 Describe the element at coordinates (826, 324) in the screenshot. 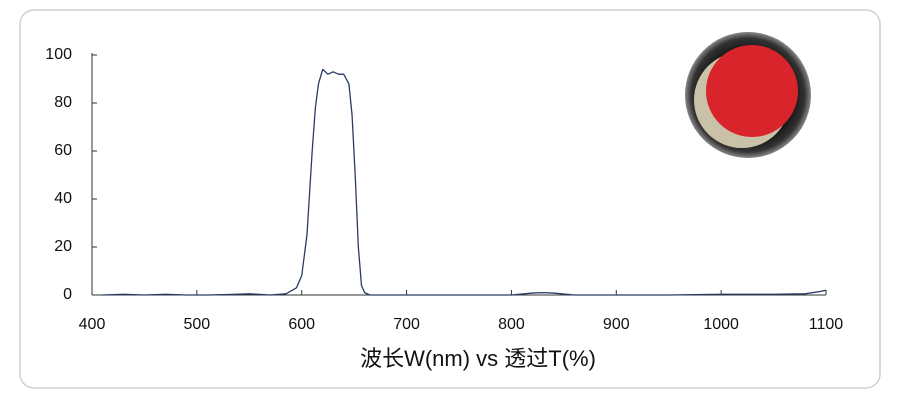

I see `x-tick-label: 1100` at that location.